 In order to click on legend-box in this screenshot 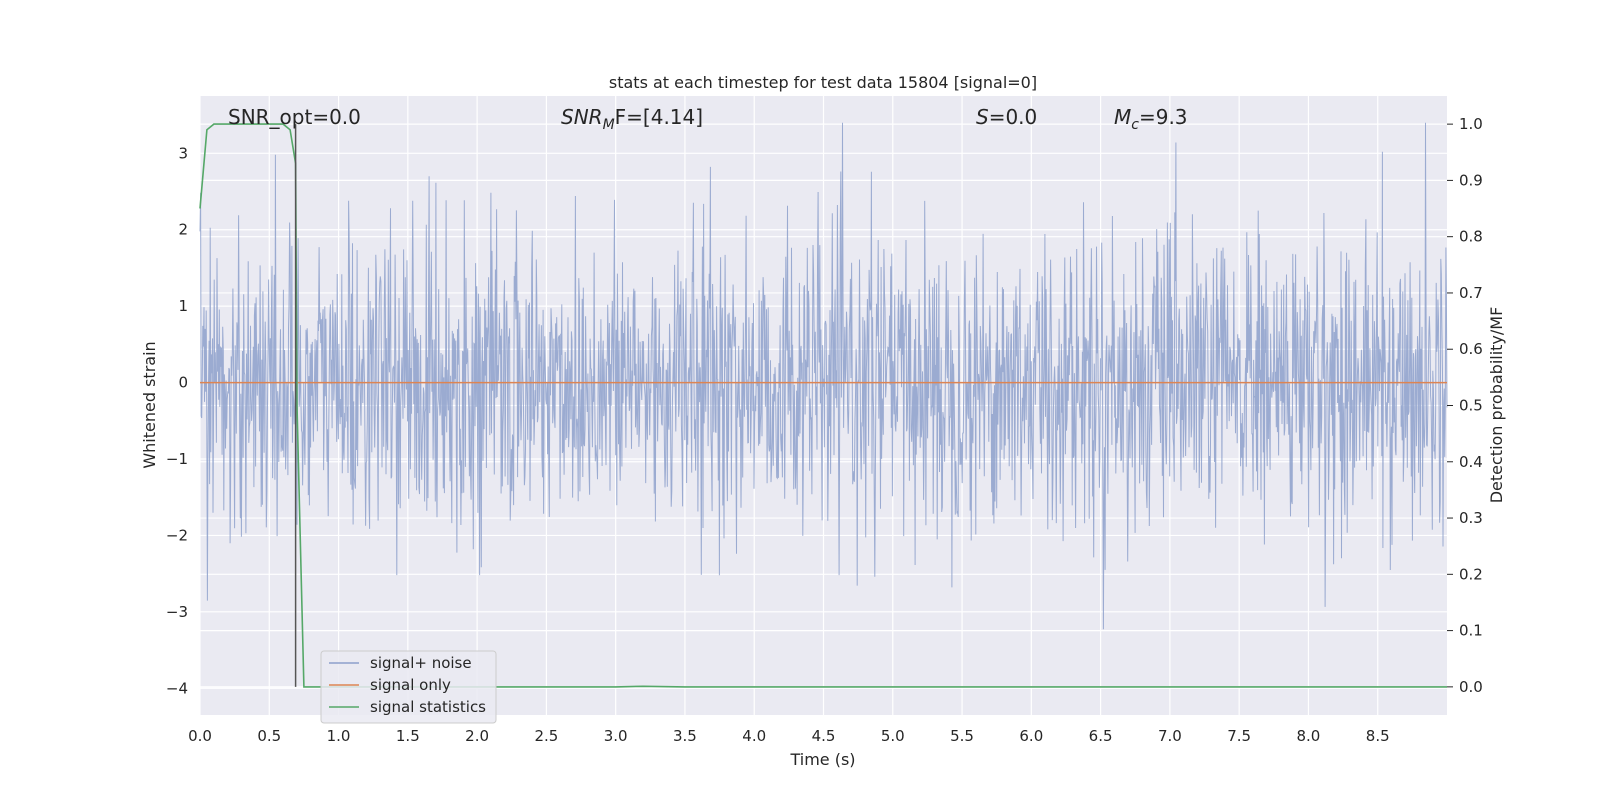, I will do `click(408, 687)`.